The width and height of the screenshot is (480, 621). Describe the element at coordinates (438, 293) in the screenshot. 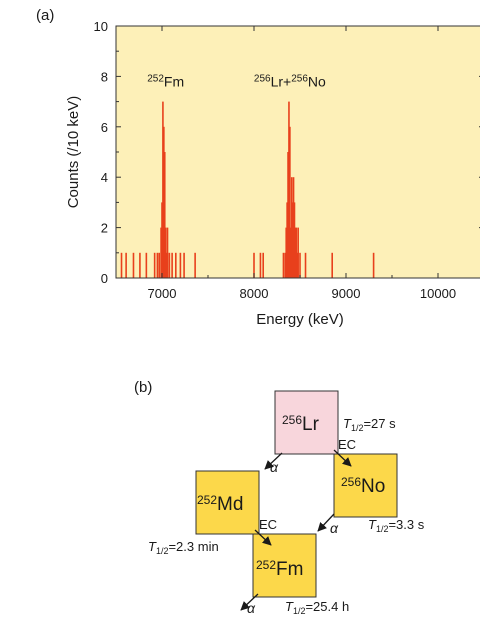

I see `x-tick-label: 10000` at that location.